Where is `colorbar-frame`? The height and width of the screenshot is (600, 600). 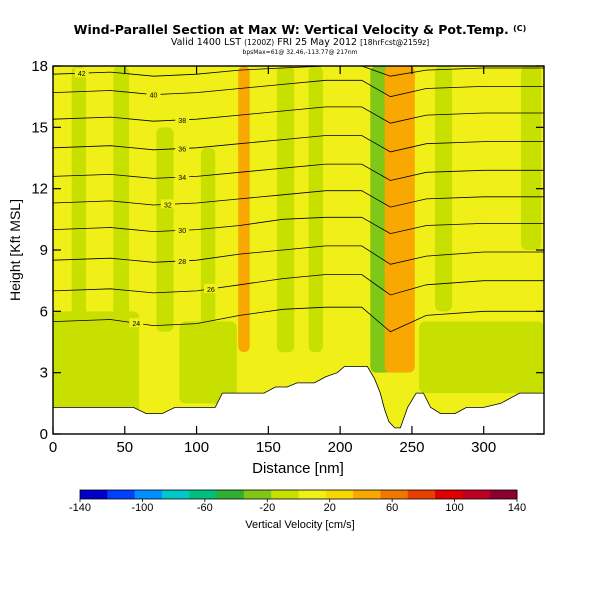 colorbar-frame is located at coordinates (298, 494).